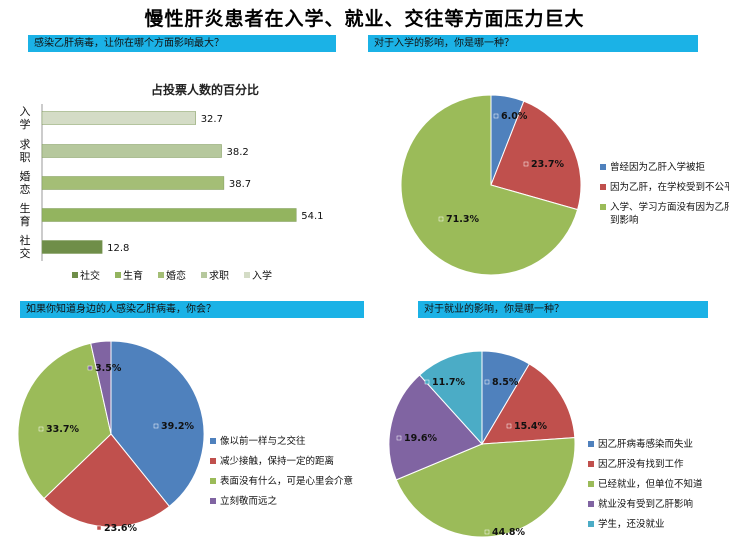 This screenshot has height=552, width=729. Describe the element at coordinates (25, 189) in the screenshot. I see `category-label-2: 恋` at that location.